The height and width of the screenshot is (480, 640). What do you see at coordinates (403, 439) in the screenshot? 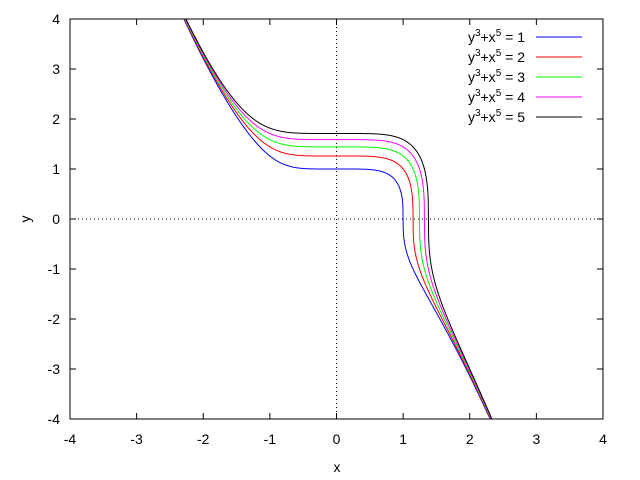
I see `x-tick-label: 1` at bounding box center [403, 439].